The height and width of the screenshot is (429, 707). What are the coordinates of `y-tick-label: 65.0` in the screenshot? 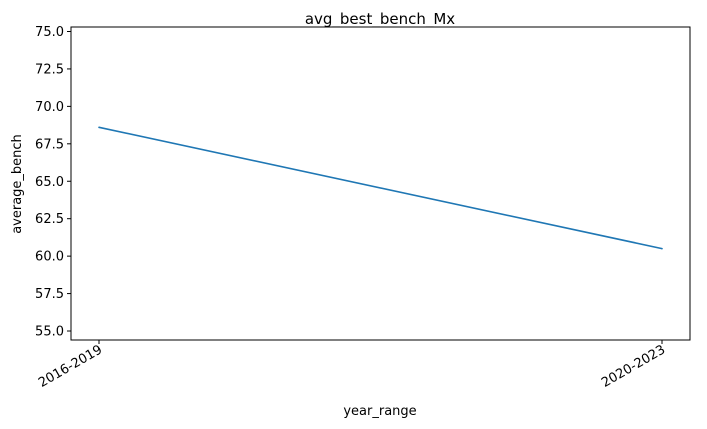 It's located at (49, 182).